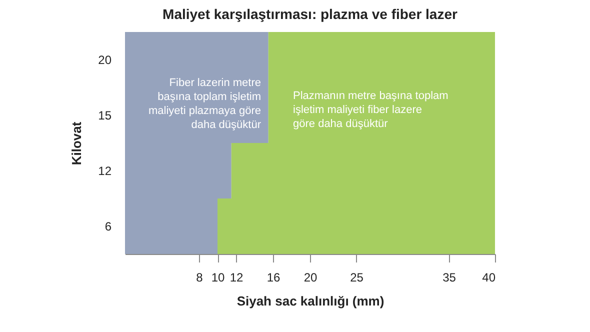 The height and width of the screenshot is (332, 590). I want to click on y-tick-label: 15, so click(105, 115).